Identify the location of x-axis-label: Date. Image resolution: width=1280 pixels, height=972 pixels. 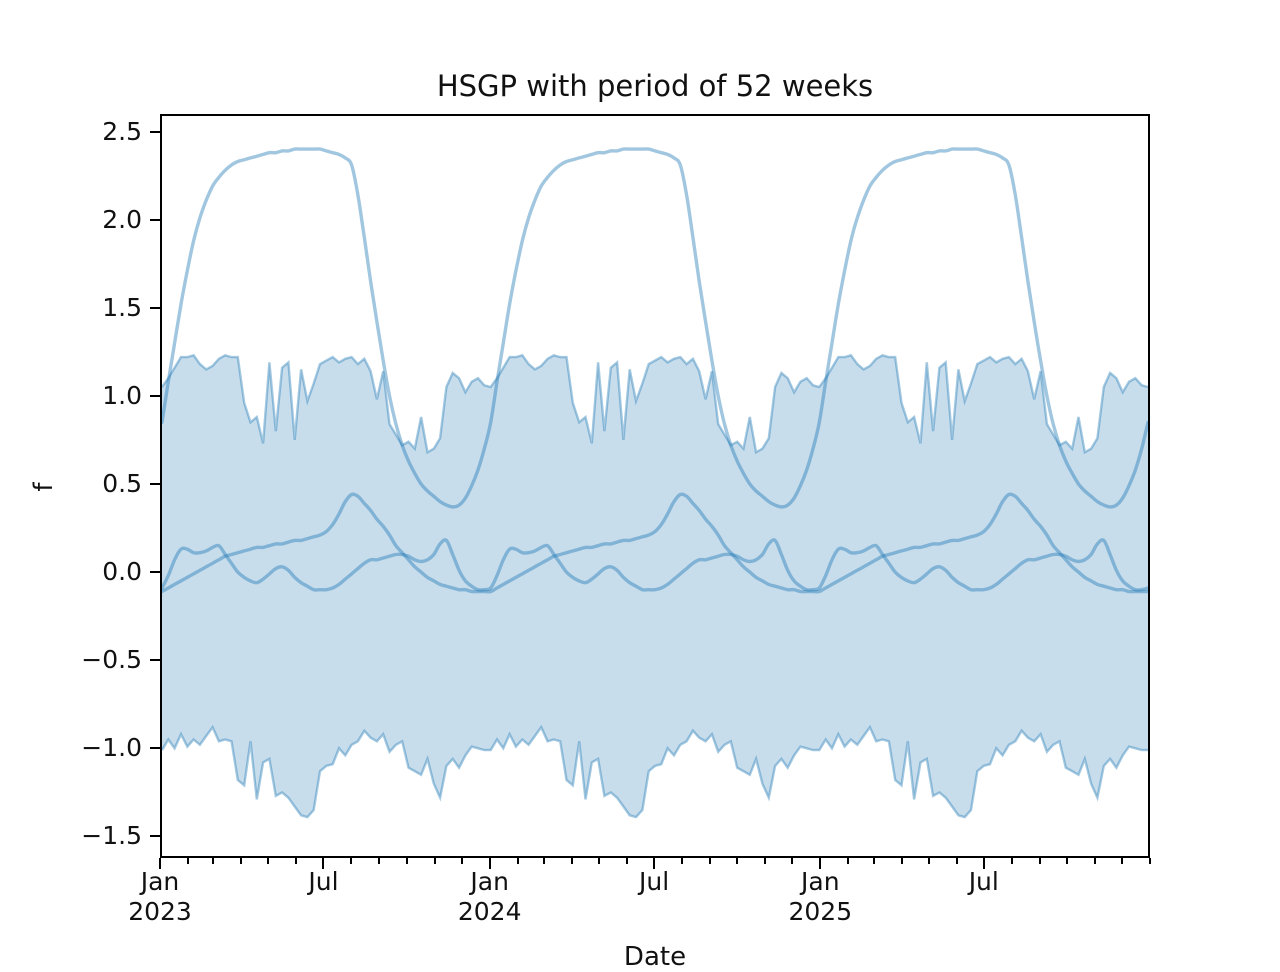
(655, 957).